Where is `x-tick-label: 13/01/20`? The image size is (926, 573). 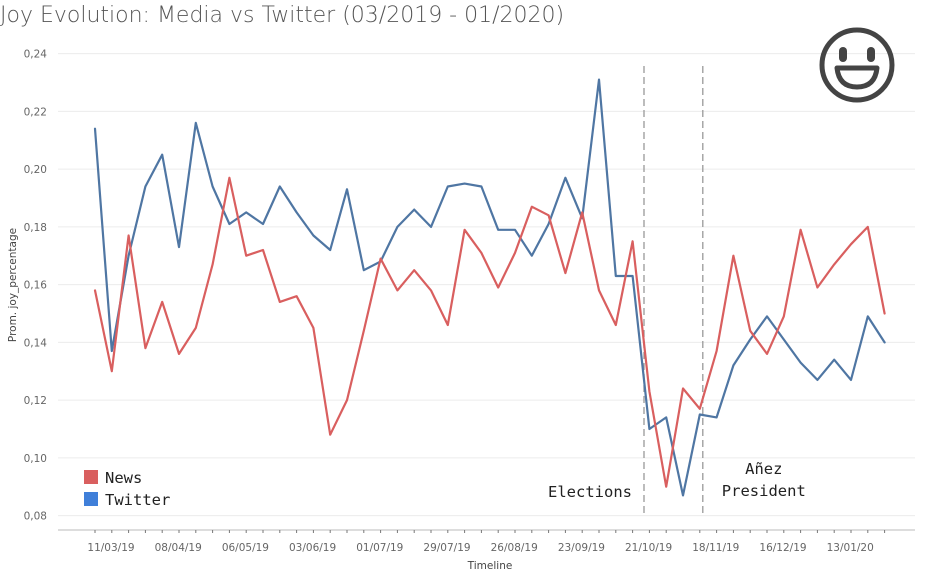
x-tick-label: 13/01/20 is located at coordinates (850, 548).